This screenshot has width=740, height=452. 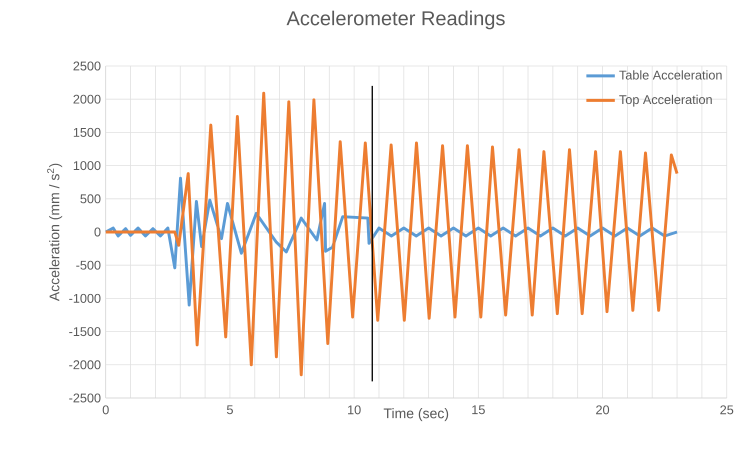 What do you see at coordinates (54, 233) in the screenshot?
I see `y-axis-title: Acceleration (mm / s$^{2}$)` at bounding box center [54, 233].